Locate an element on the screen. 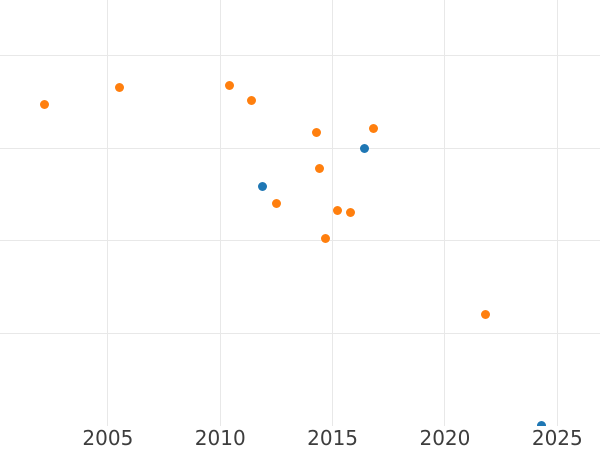 The height and width of the screenshot is (450, 600). x-tick-label: 2005 is located at coordinates (108, 438).